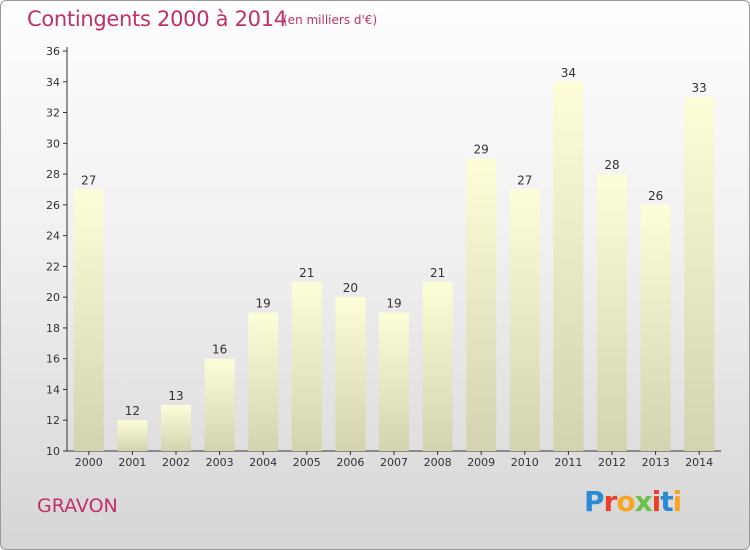  I want to click on x-tick-label: 2000, so click(89, 462).